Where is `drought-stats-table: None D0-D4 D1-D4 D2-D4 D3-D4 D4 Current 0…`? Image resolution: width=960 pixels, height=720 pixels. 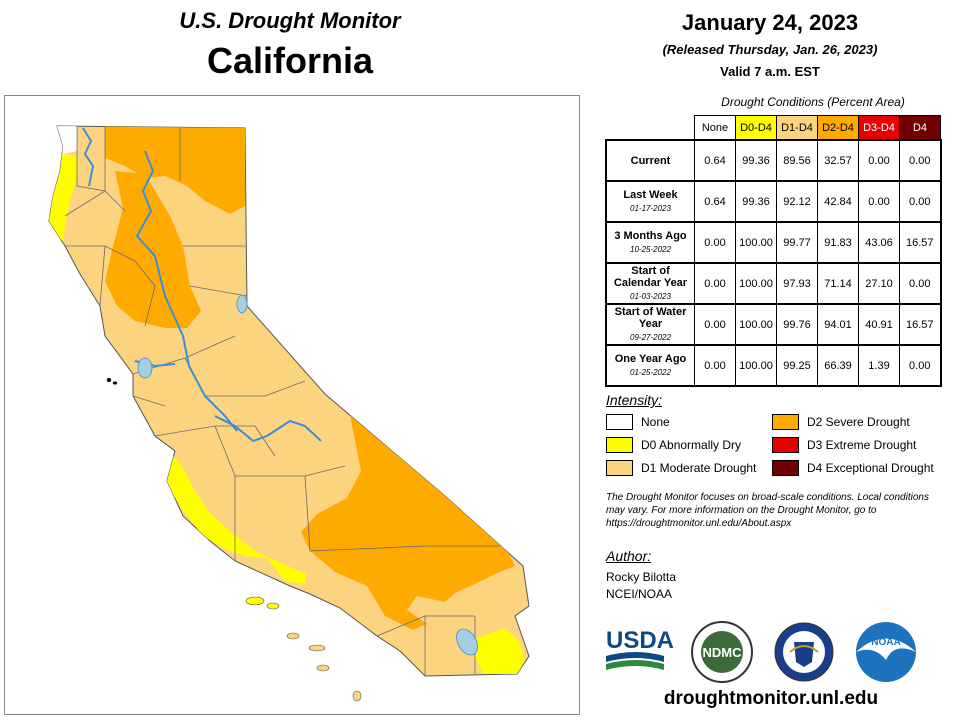 drought-stats-table: None D0-D4 D1-D4 D2-D4 D3-D4 D4 Current 0… is located at coordinates (773, 251).